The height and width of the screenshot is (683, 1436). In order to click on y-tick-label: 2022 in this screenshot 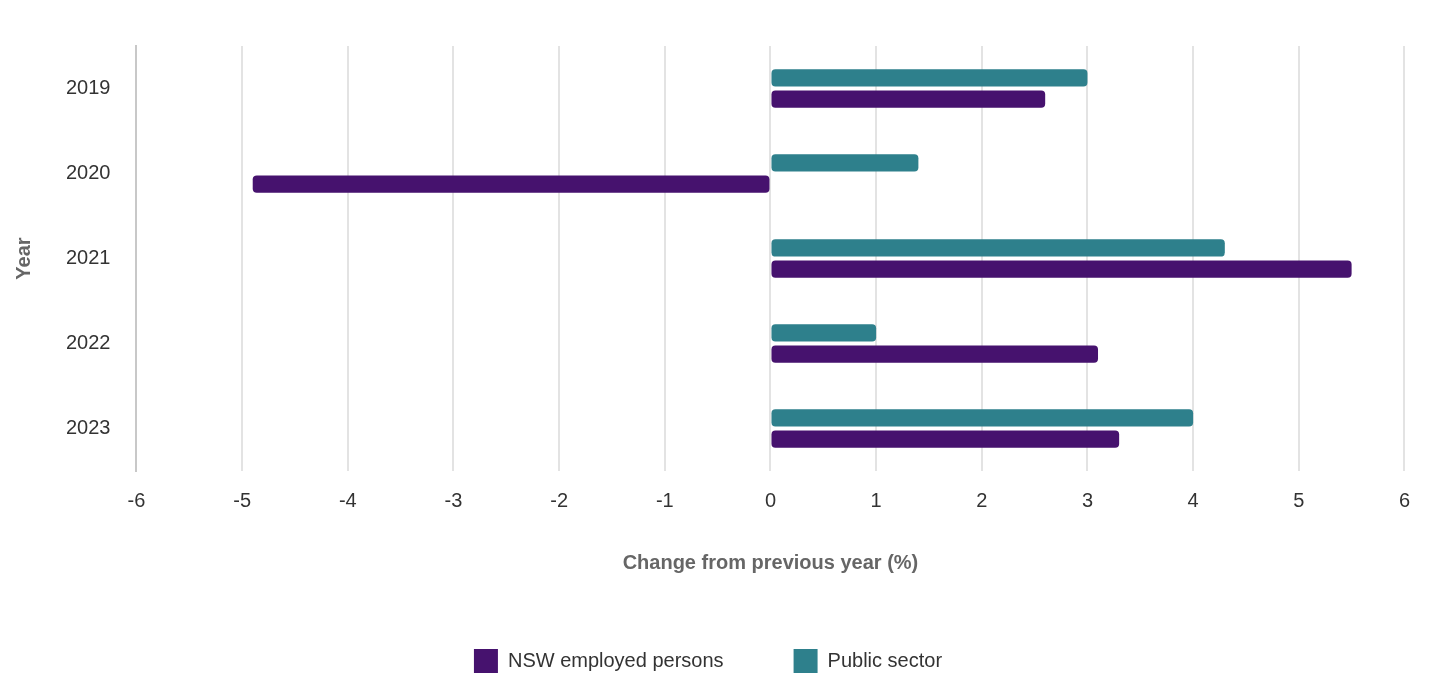, I will do `click(88, 342)`.